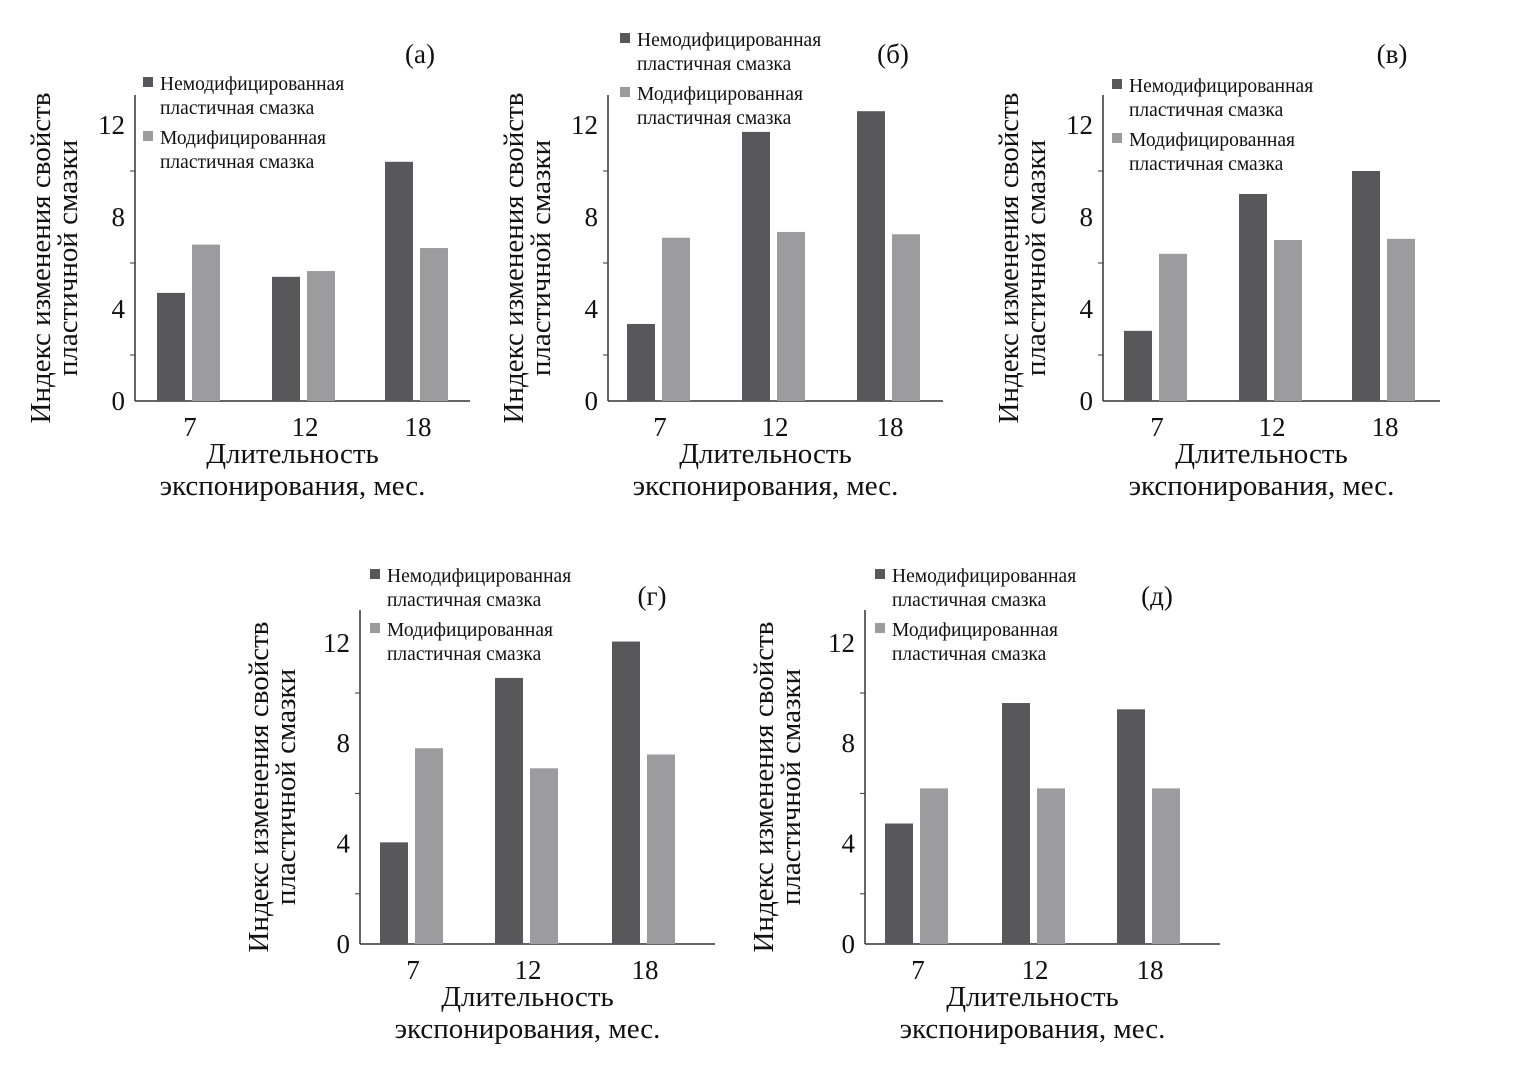  Describe the element at coordinates (1392, 54) in the screenshot. I see `panel-label: (в)` at that location.